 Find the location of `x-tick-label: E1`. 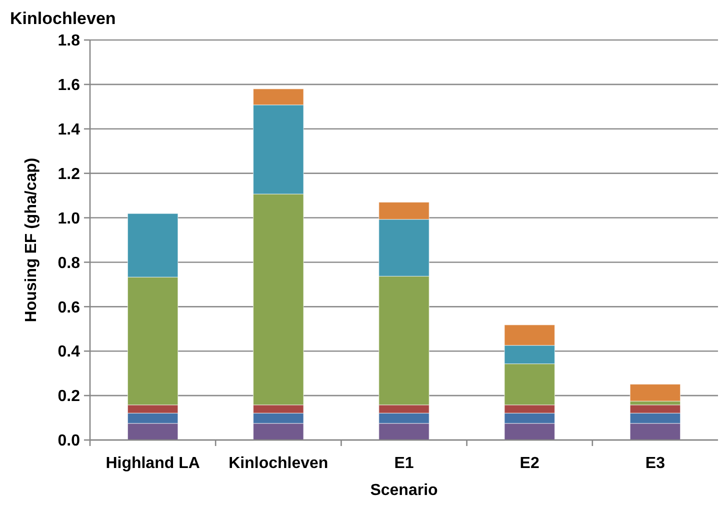

x-tick-label: E1 is located at coordinates (404, 463).